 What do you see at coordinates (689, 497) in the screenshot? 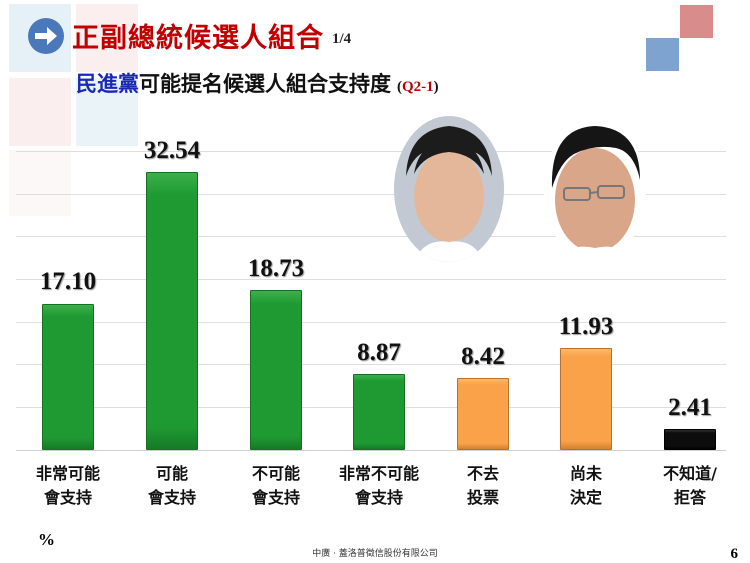
I see `category-line: 拒答` at bounding box center [689, 497].